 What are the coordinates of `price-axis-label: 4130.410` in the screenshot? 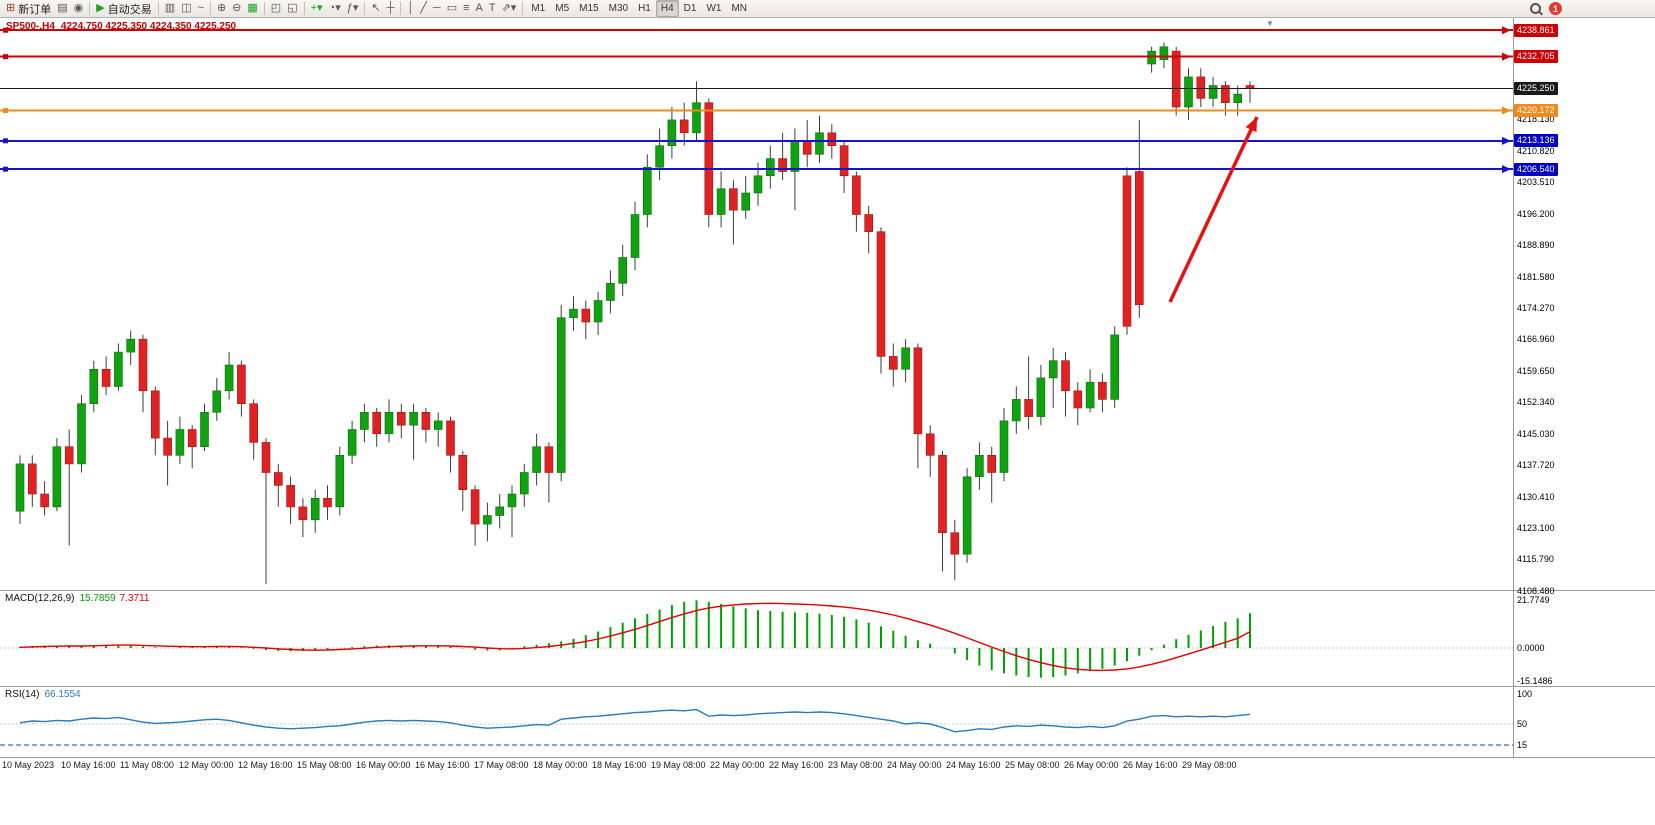 It's located at (1536, 496).